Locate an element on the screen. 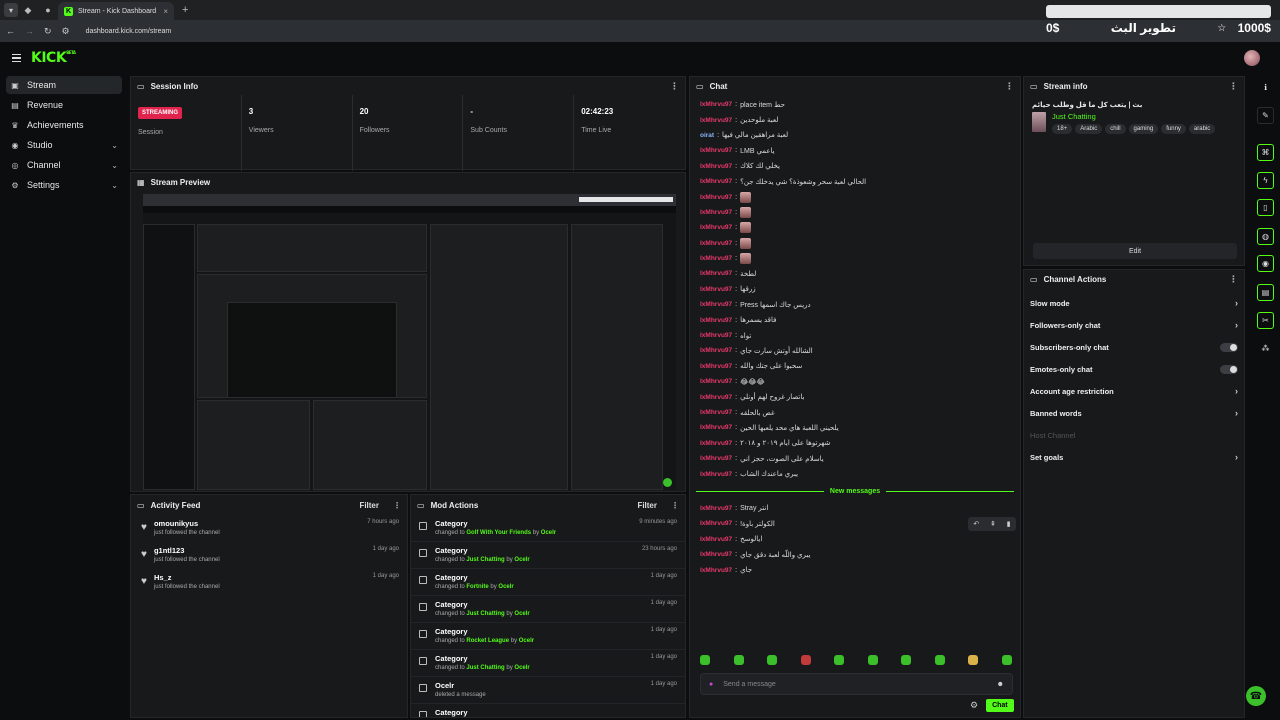 This screenshot has width=1280, height=720. wrench-icon: ✂ is located at coordinates (1265, 320).